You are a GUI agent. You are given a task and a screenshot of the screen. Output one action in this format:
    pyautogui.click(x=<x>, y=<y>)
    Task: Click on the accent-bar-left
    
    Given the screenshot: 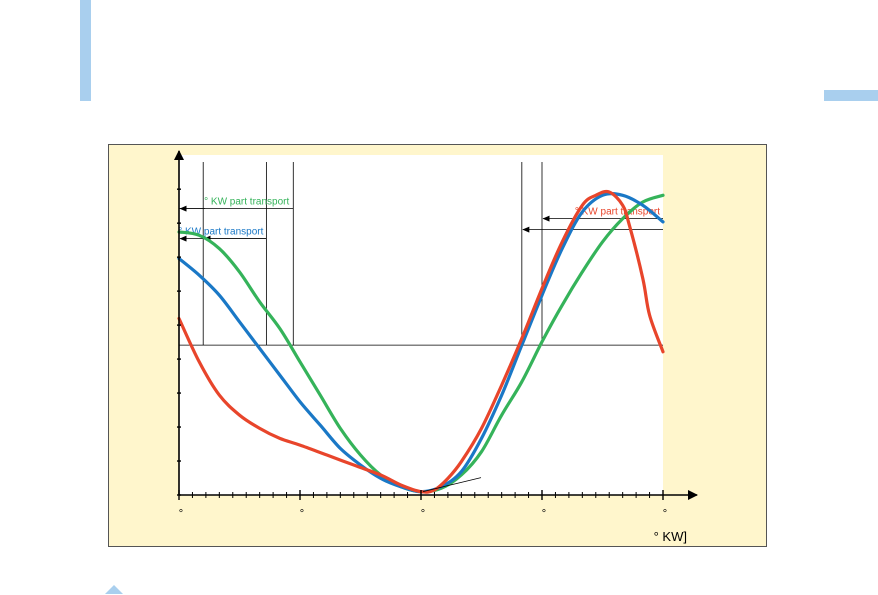 What is the action you would take?
    pyautogui.click(x=85, y=50)
    